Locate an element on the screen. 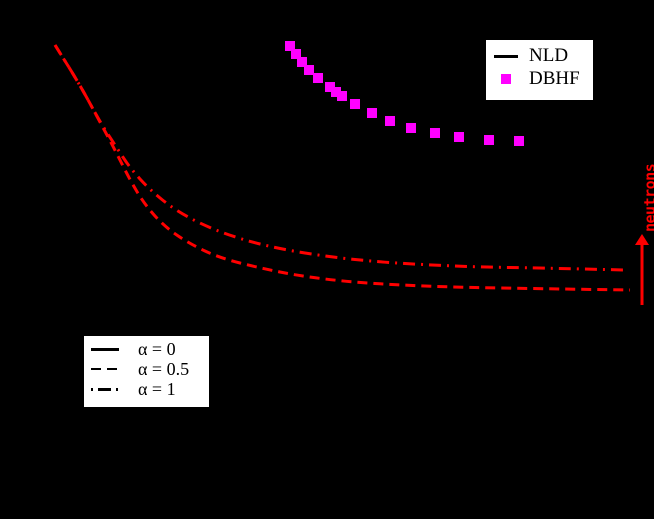 Image resolution: width=654 pixels, height=519 pixels. legend-label-alpha-05: α = 0.5 is located at coordinates (164, 368).